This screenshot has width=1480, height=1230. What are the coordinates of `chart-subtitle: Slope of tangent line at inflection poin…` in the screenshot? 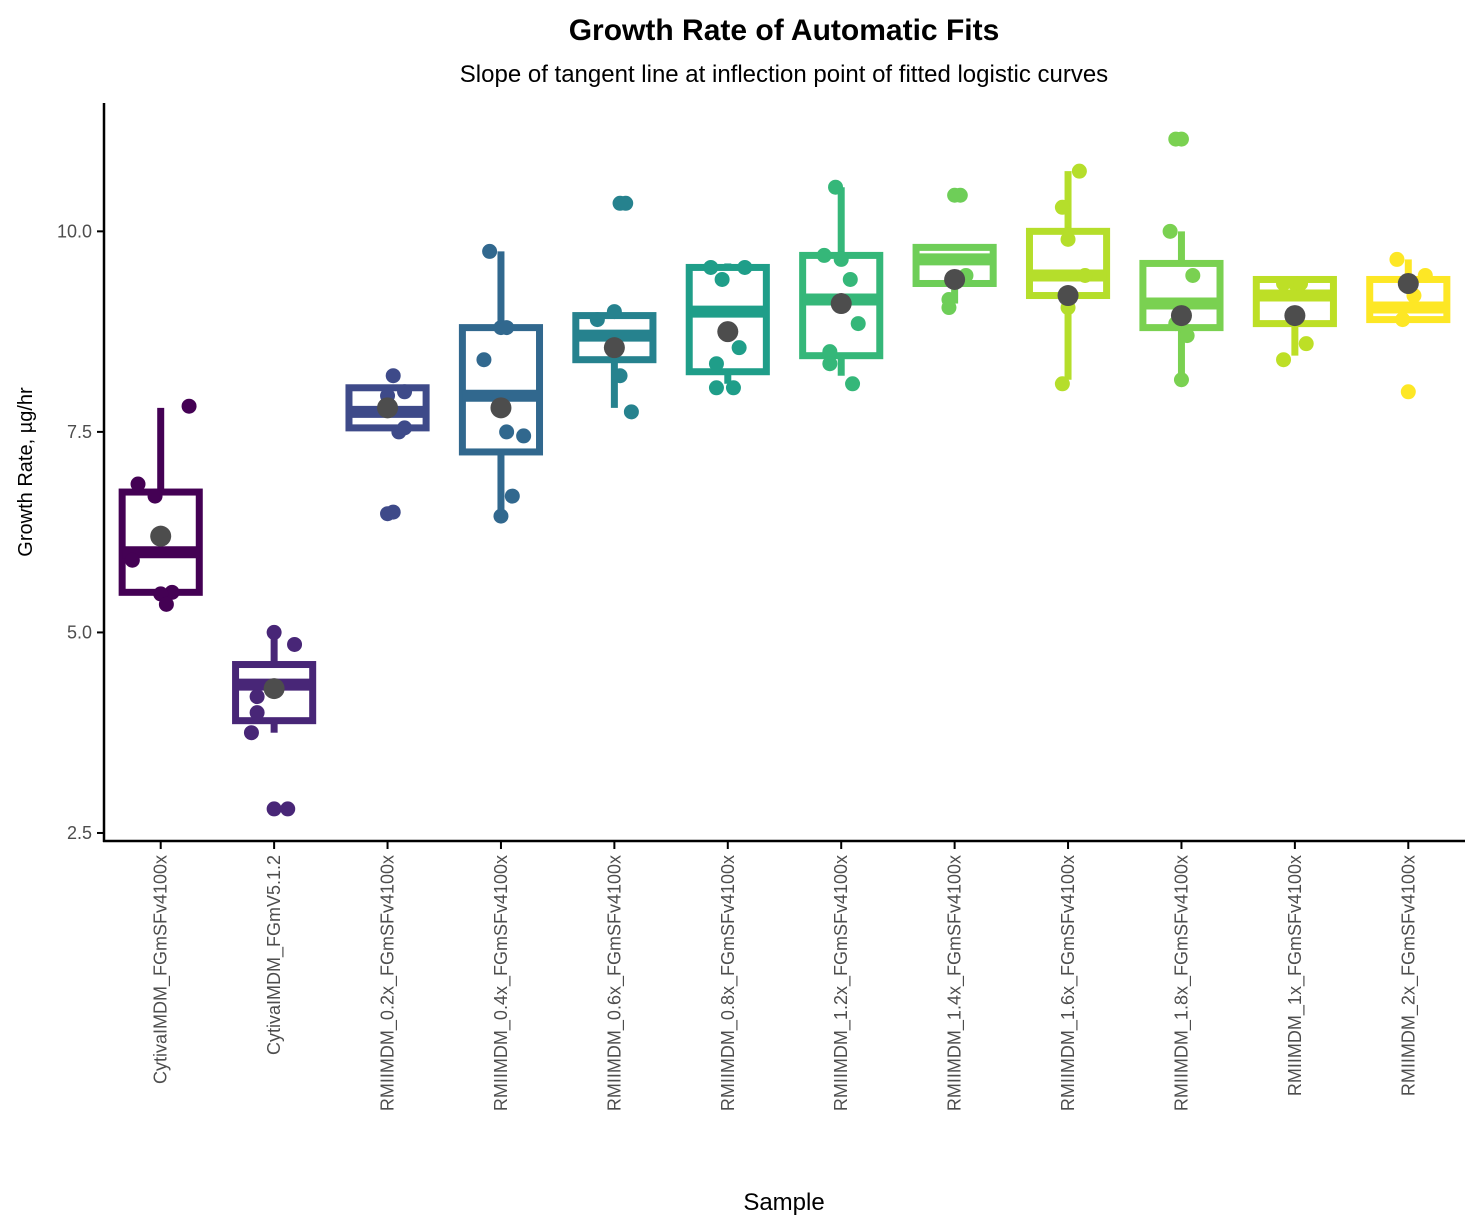 It's located at (784, 74).